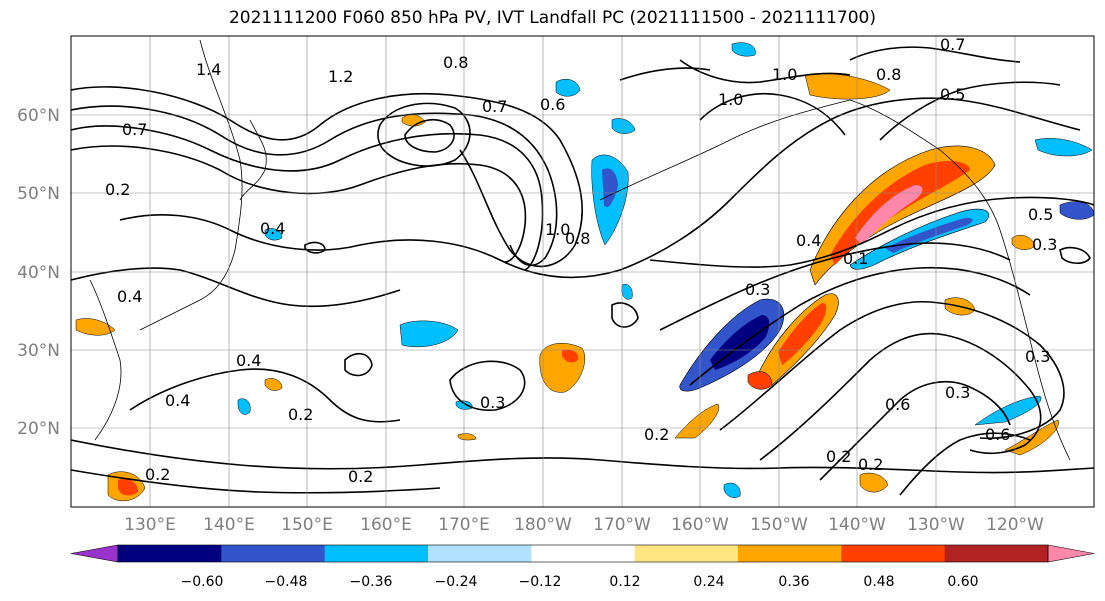 The width and height of the screenshot is (1105, 601). What do you see at coordinates (793, 582) in the screenshot?
I see `colorbar-tick-label: 0.36` at bounding box center [793, 582].